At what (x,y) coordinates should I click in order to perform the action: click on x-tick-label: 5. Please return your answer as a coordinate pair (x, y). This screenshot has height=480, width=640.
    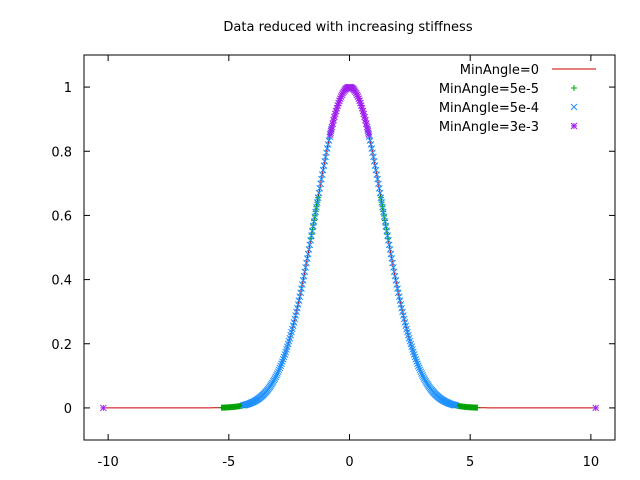
    Looking at the image, I should click on (470, 462).